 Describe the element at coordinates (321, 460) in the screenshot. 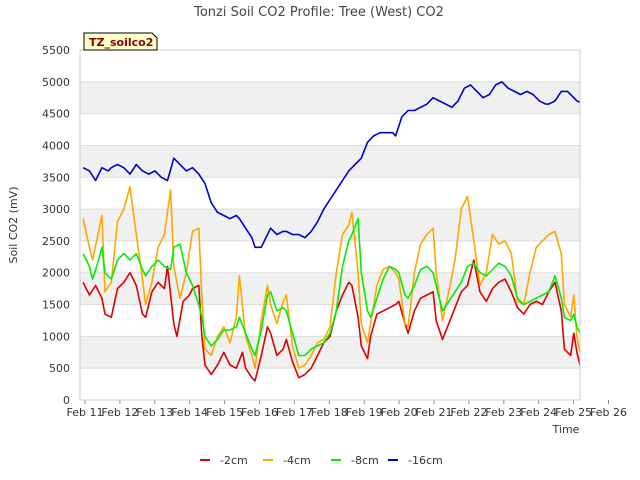

I see `legend: -2cm -4cm -8cm -16cm` at that location.